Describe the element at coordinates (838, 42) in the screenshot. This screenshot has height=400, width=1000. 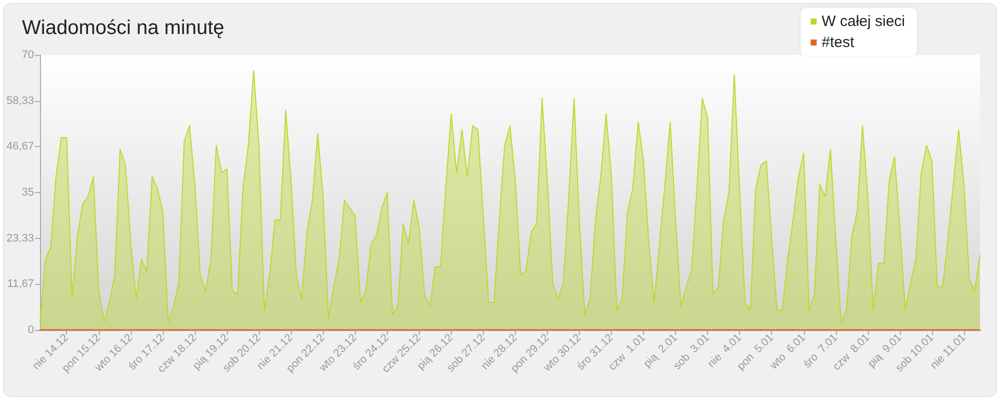
I see `legend-label: #test` at that location.